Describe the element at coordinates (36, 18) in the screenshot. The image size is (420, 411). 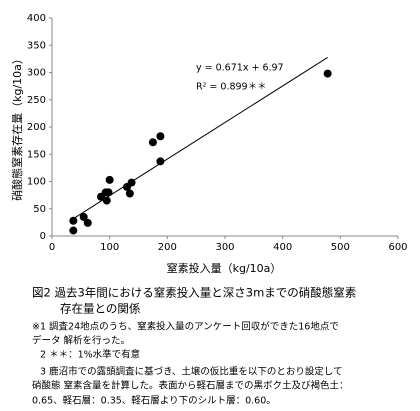
I see `y-tick-label: 400` at that location.